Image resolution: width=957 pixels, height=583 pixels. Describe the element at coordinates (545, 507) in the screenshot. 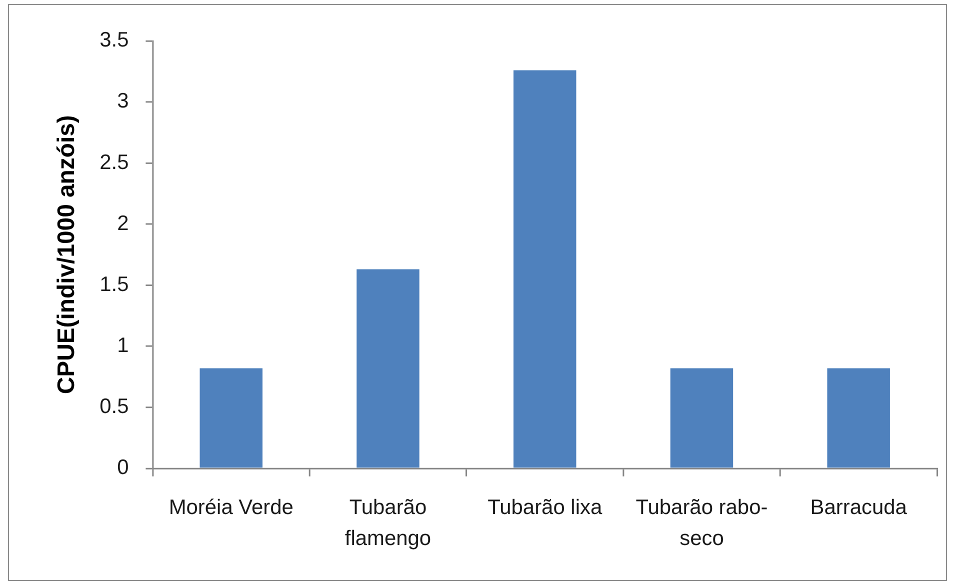

I see `x-tick-label: Tubarão lixa` at that location.